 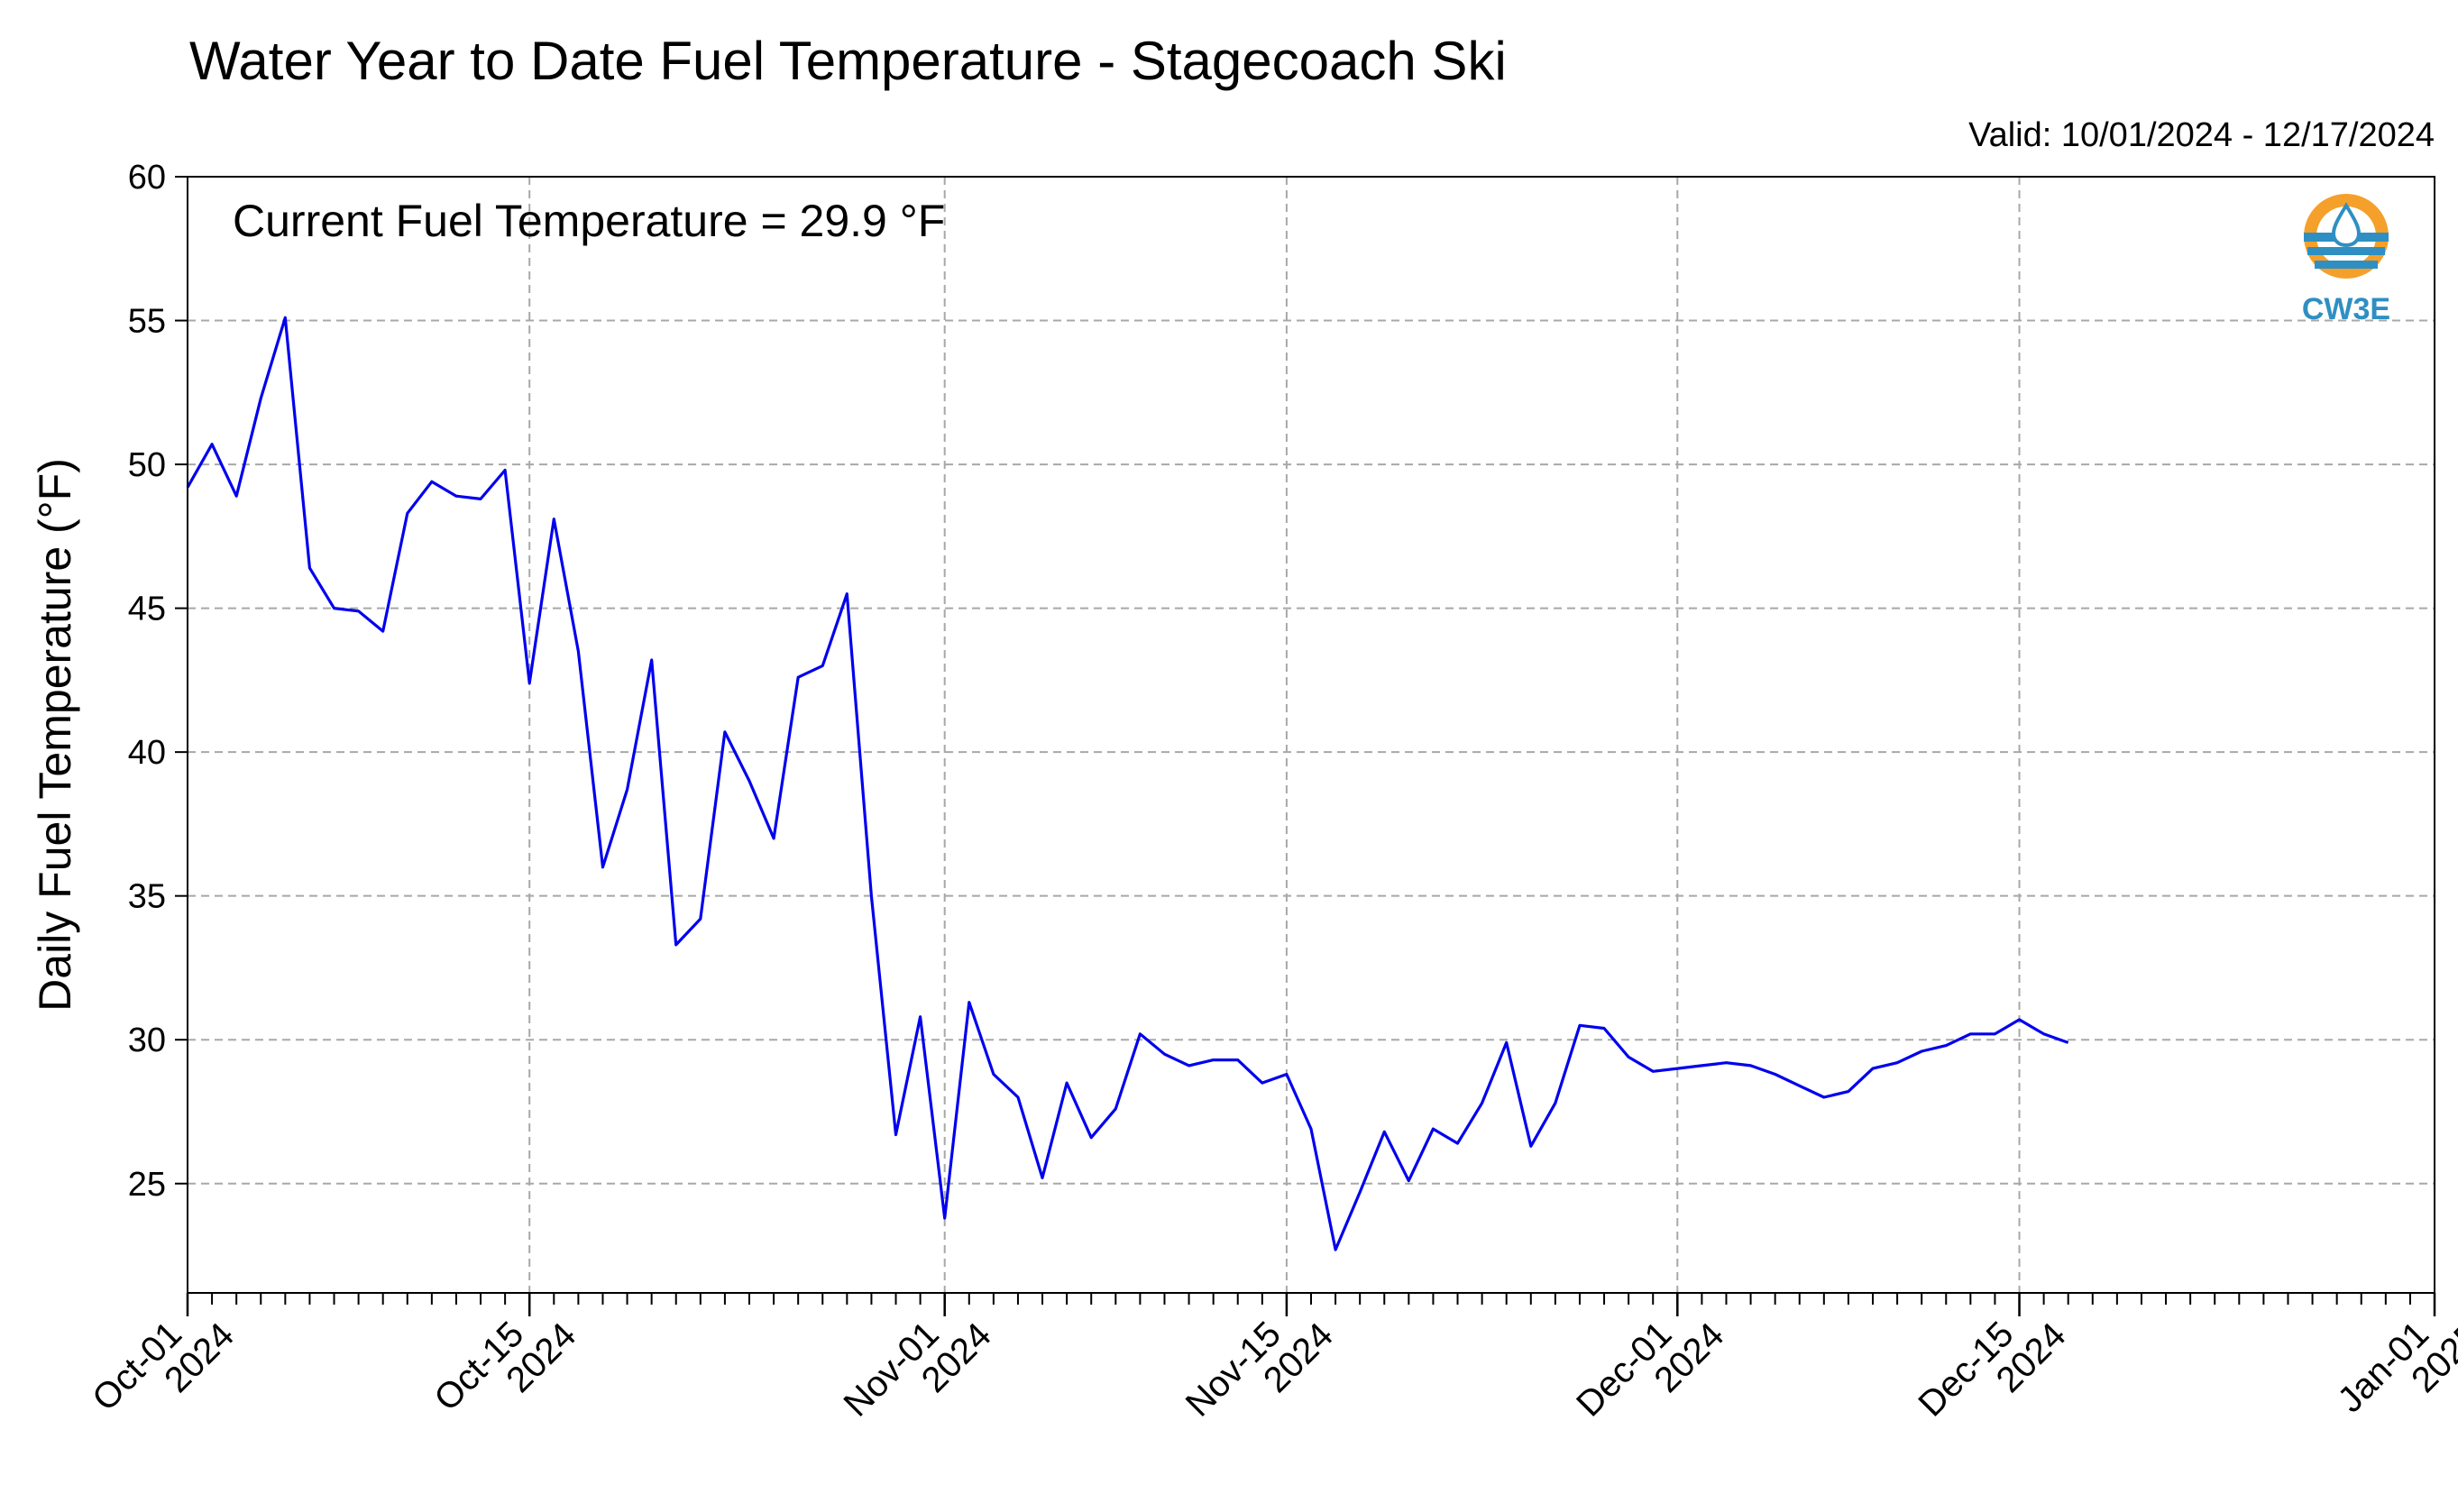 What do you see at coordinates (2346, 225) in the screenshot?
I see `water-drop-icon` at bounding box center [2346, 225].